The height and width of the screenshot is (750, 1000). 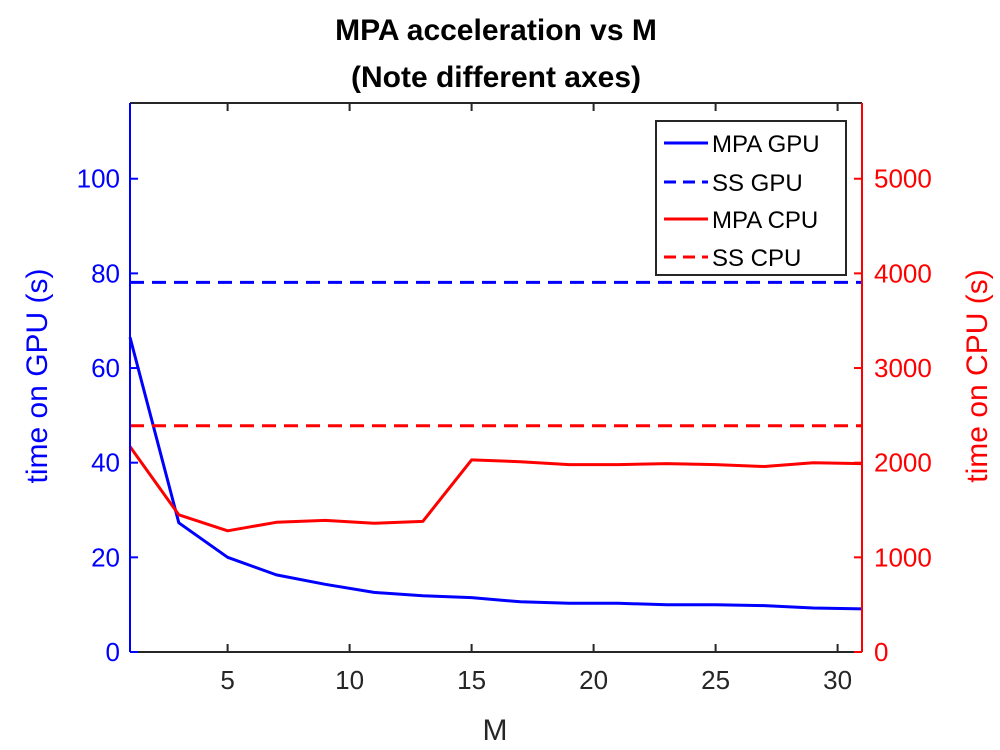 I want to click on legend-label-mpa-cpu: MPA CPU, so click(x=765, y=220).